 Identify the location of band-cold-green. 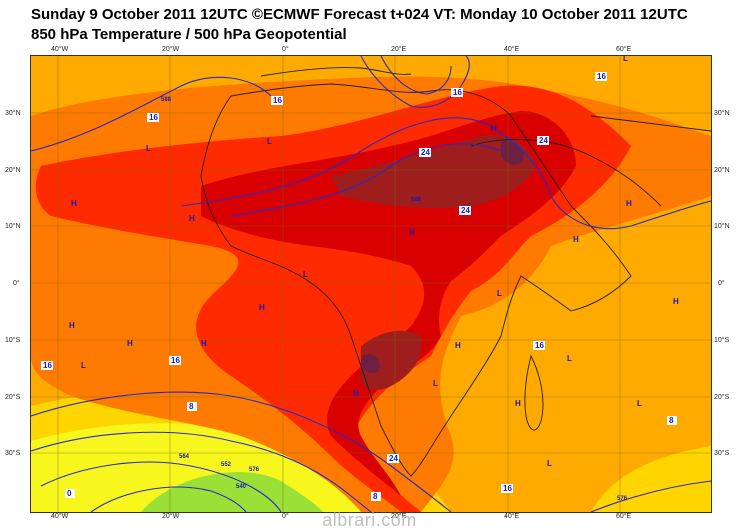
(232, 492).